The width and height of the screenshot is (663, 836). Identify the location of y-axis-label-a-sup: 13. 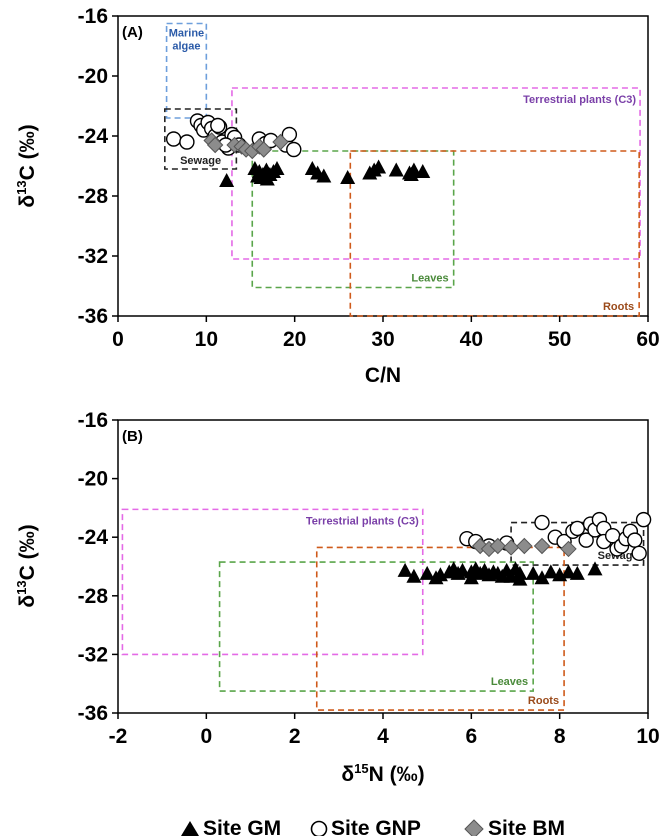
(21, 187).